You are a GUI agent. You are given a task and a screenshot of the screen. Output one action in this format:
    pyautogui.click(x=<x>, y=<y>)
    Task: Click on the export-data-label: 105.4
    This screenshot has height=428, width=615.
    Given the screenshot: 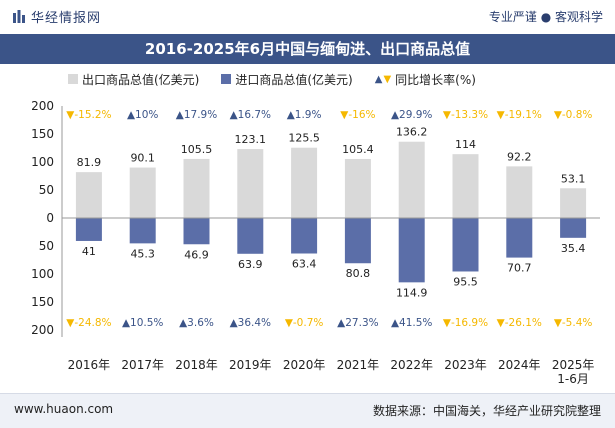 What is the action you would take?
    pyautogui.click(x=358, y=149)
    